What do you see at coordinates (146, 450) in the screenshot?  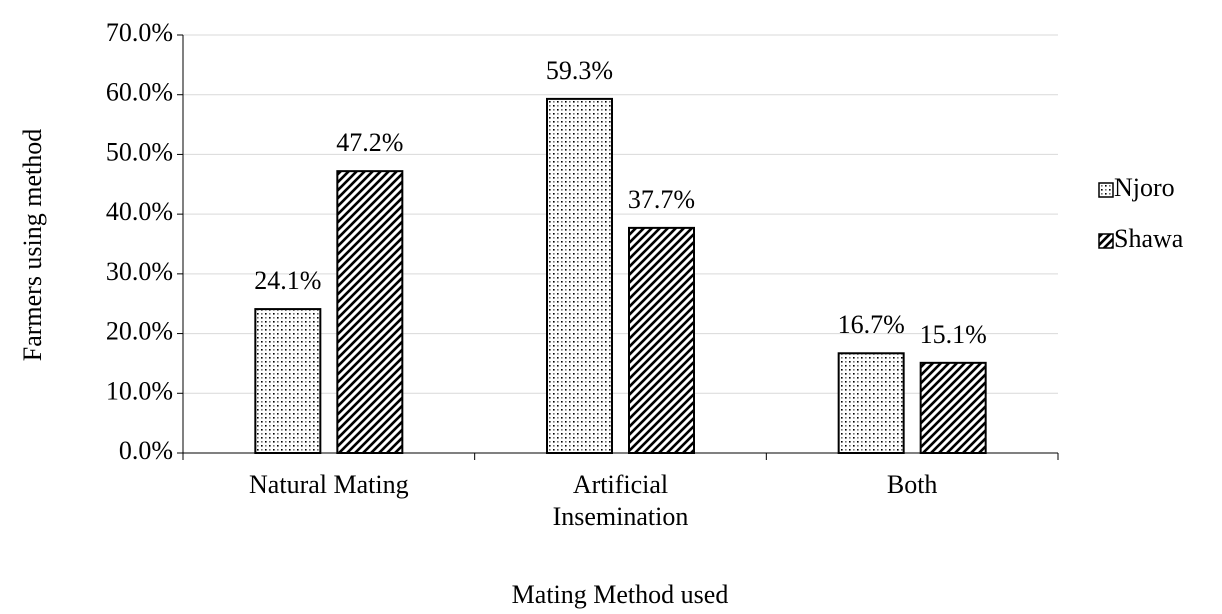 I see `y-tick-label: 0.0%` at bounding box center [146, 450].